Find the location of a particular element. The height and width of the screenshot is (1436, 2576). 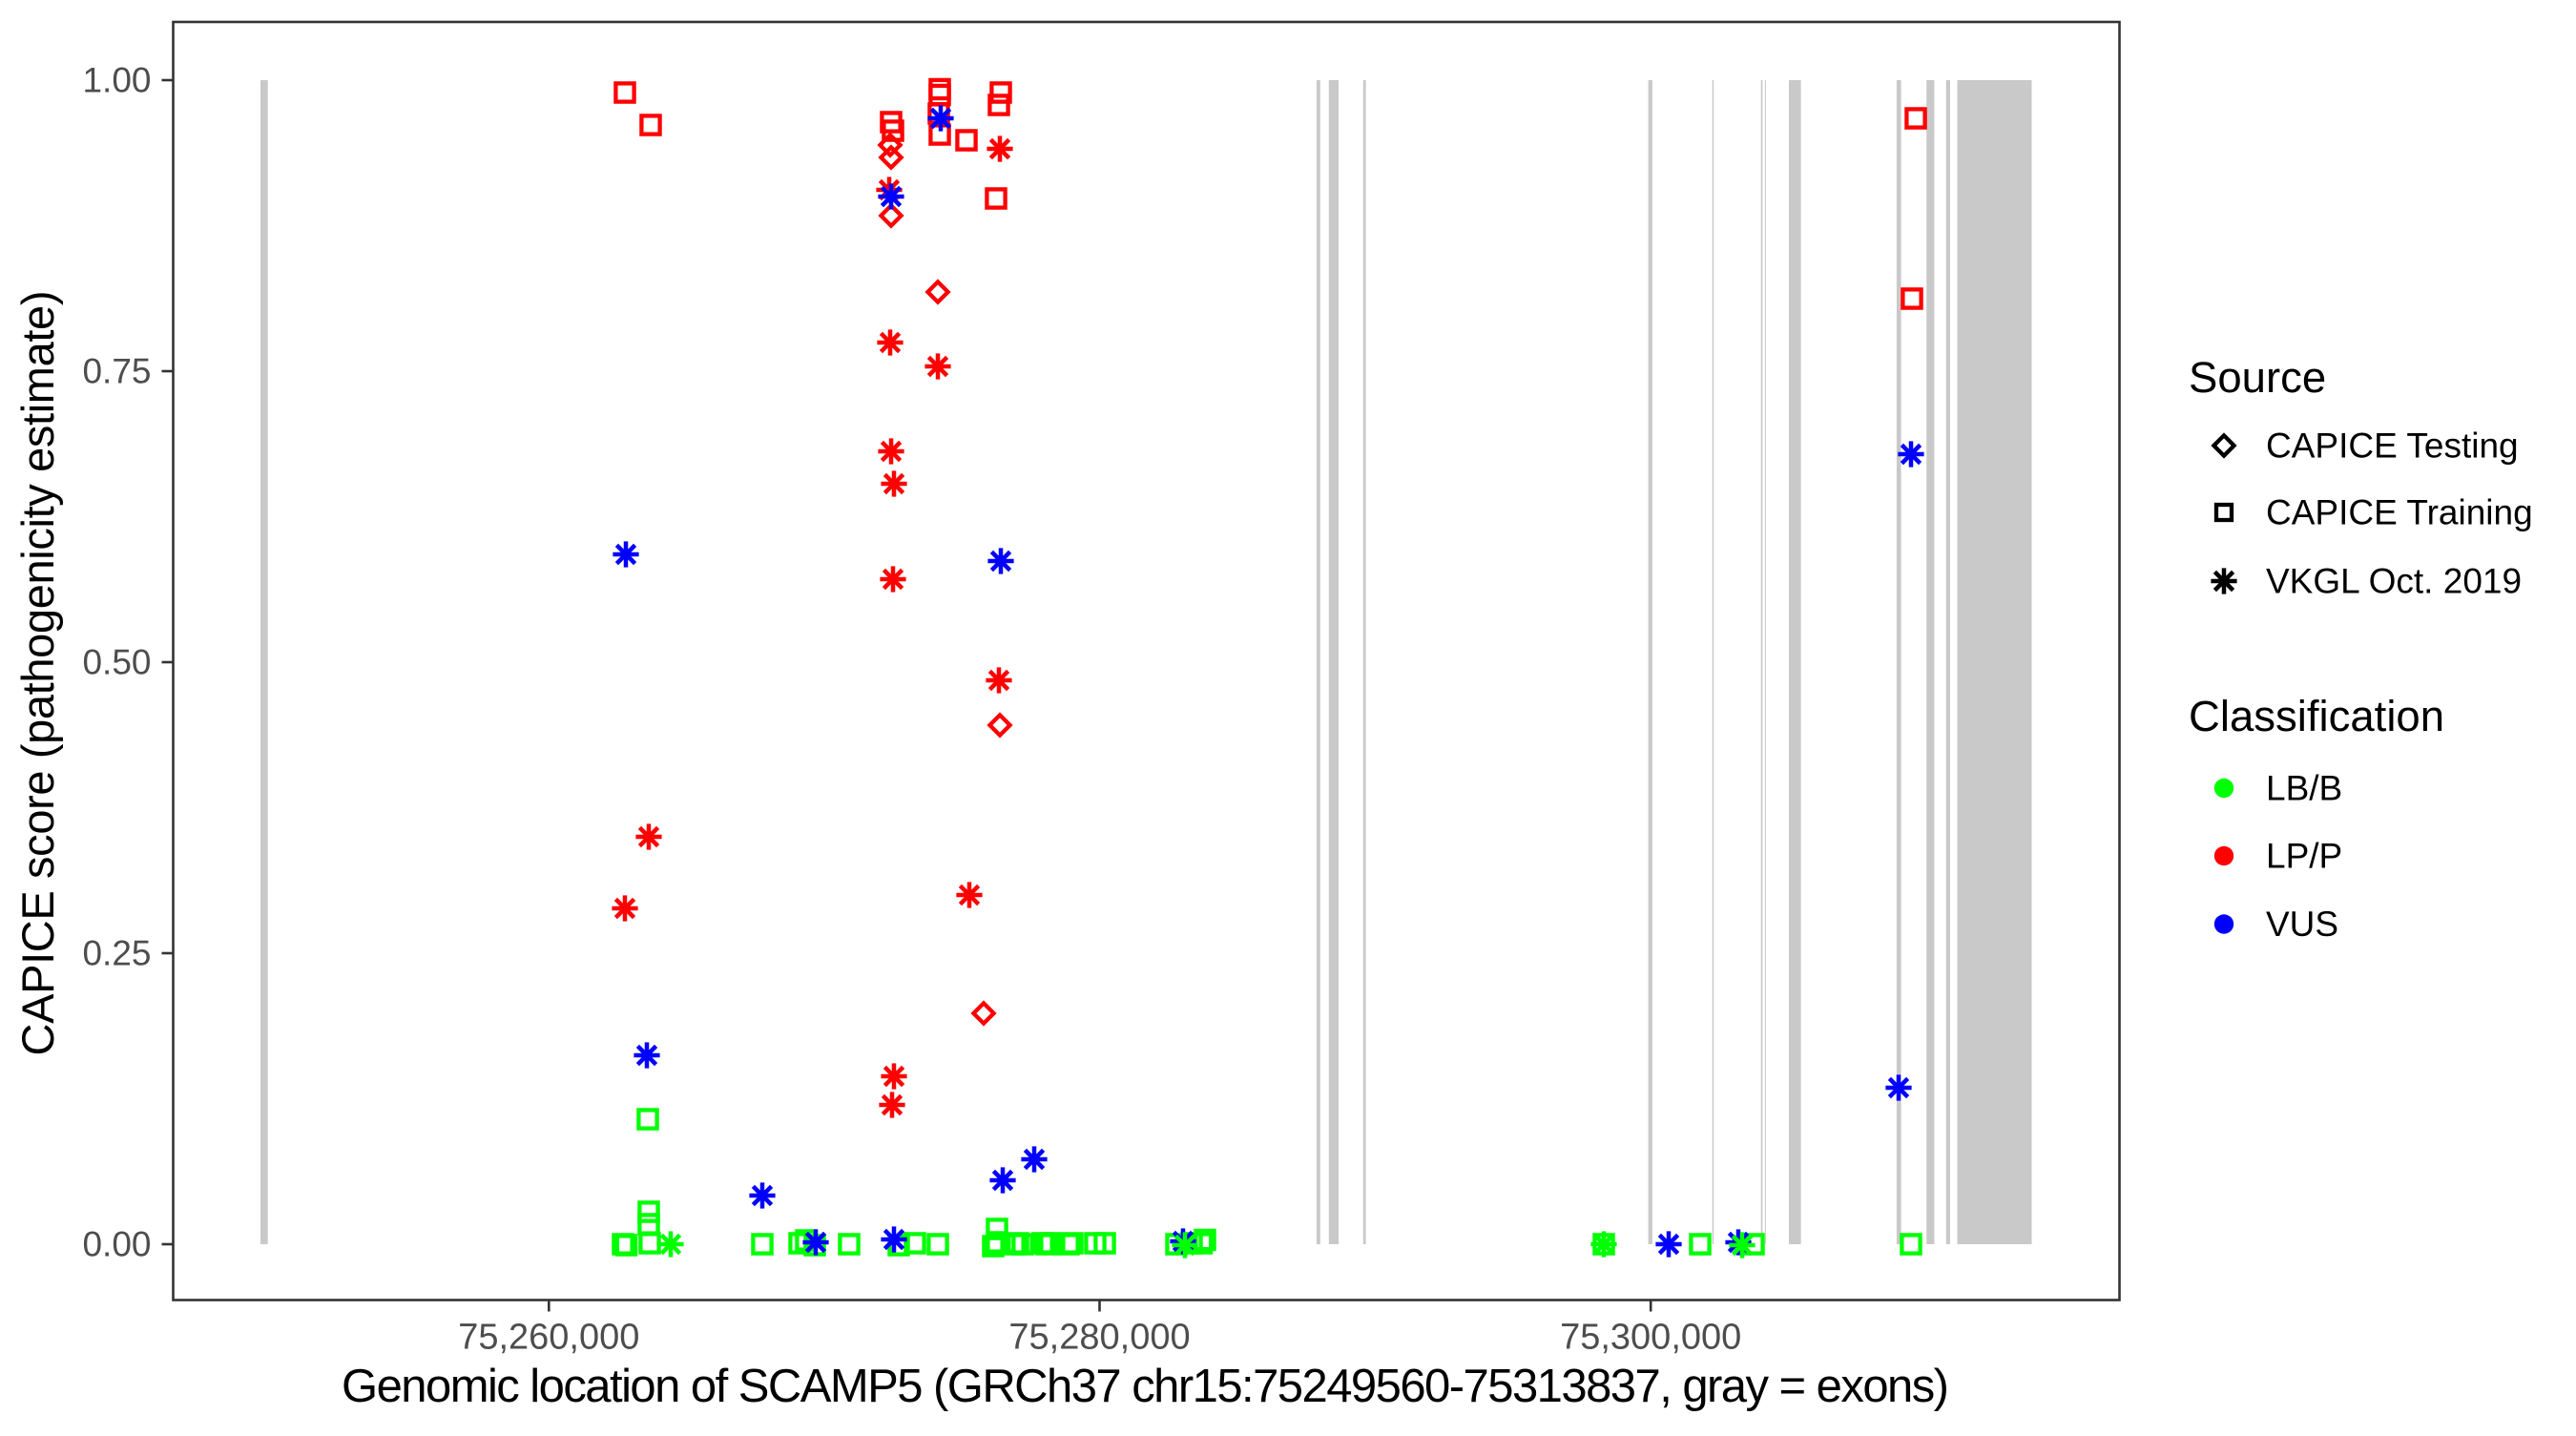

svg-text:CAPICE score (pathogenicity es: CAPICE score (pathogenicity estimate) is located at coordinates (37, 673).